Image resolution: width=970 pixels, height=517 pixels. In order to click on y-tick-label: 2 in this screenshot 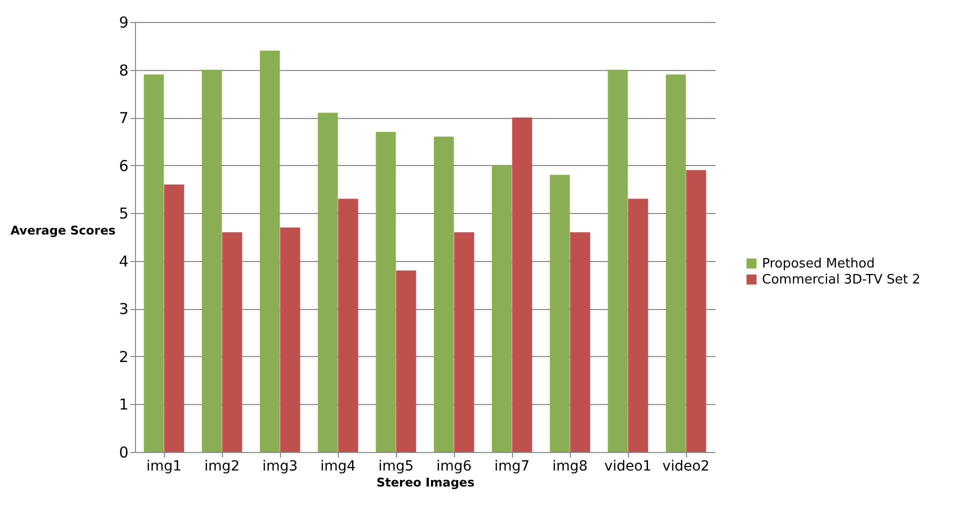, I will do `click(123, 357)`.